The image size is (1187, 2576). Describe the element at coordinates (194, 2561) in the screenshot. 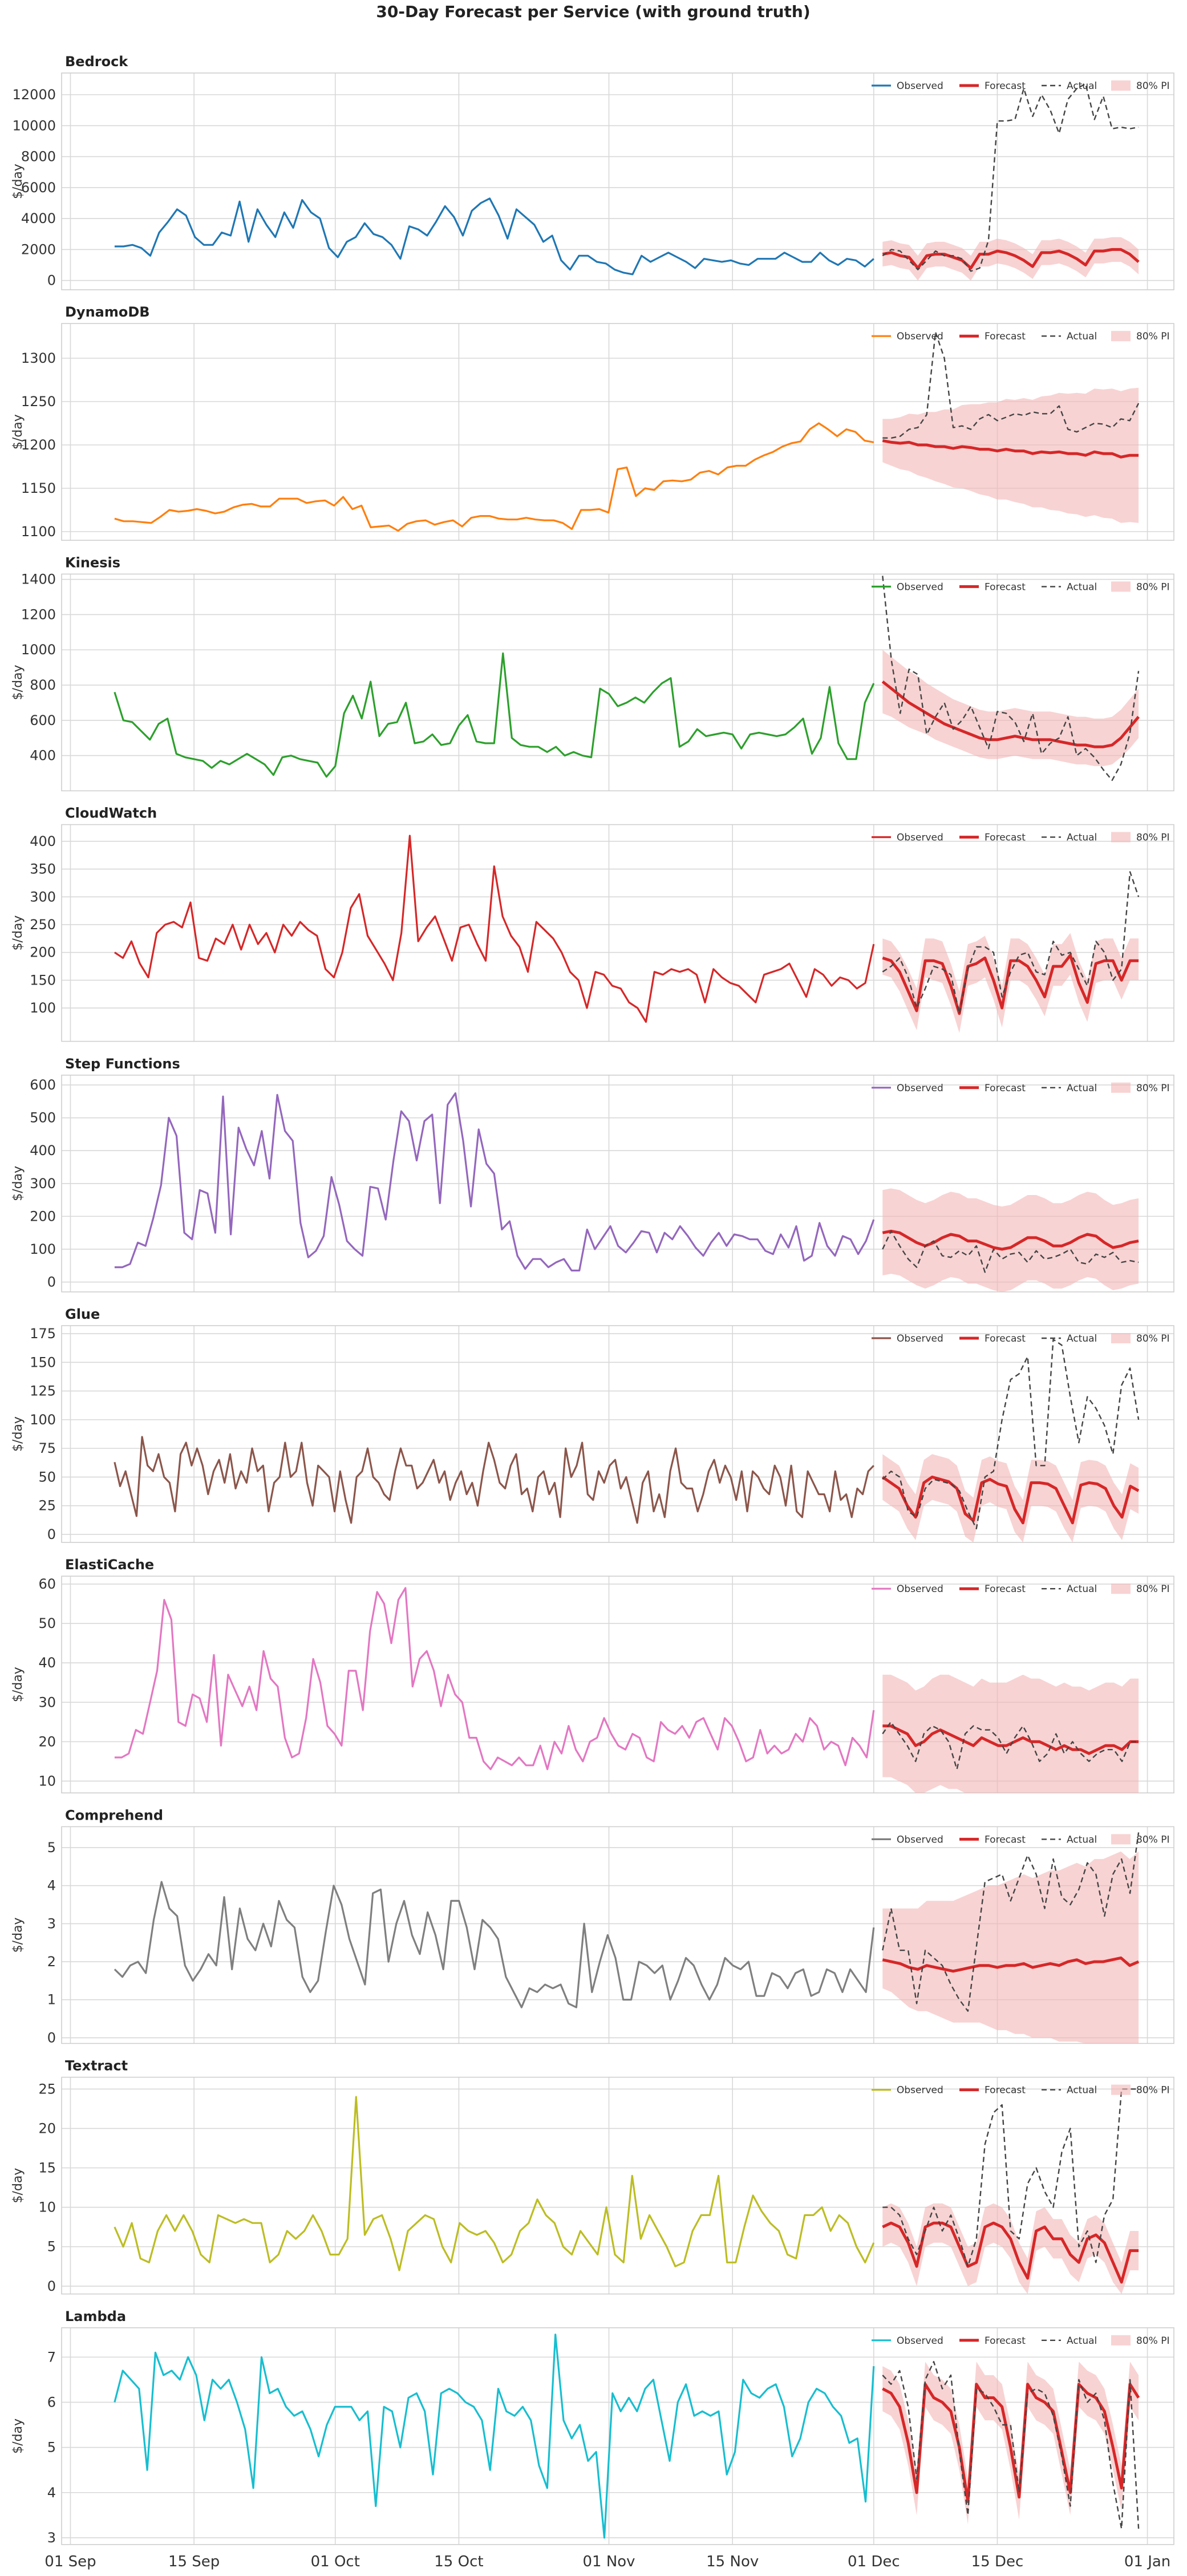

I see `x-tick-label: 15 Sep` at that location.